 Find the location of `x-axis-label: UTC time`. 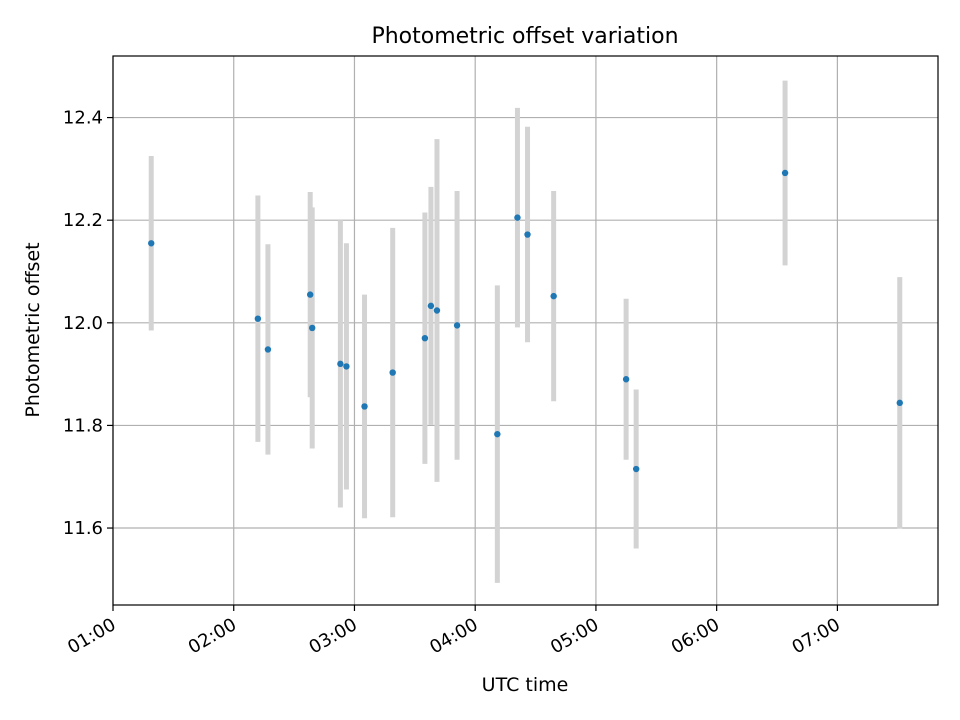

x-axis-label: UTC time is located at coordinates (525, 685).